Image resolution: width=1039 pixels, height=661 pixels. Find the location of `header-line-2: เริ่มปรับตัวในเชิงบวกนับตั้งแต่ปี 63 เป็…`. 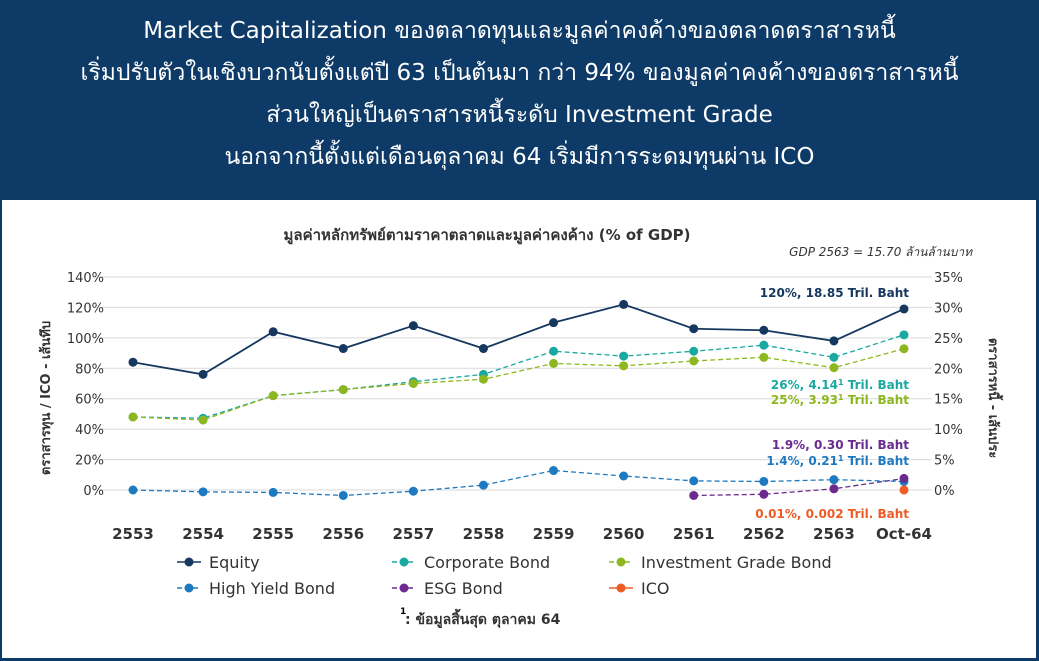

header-line-2: เริ่มปรับตัวในเชิงบวกนับตั้งแต่ปี 63 เป็… is located at coordinates (519, 73).